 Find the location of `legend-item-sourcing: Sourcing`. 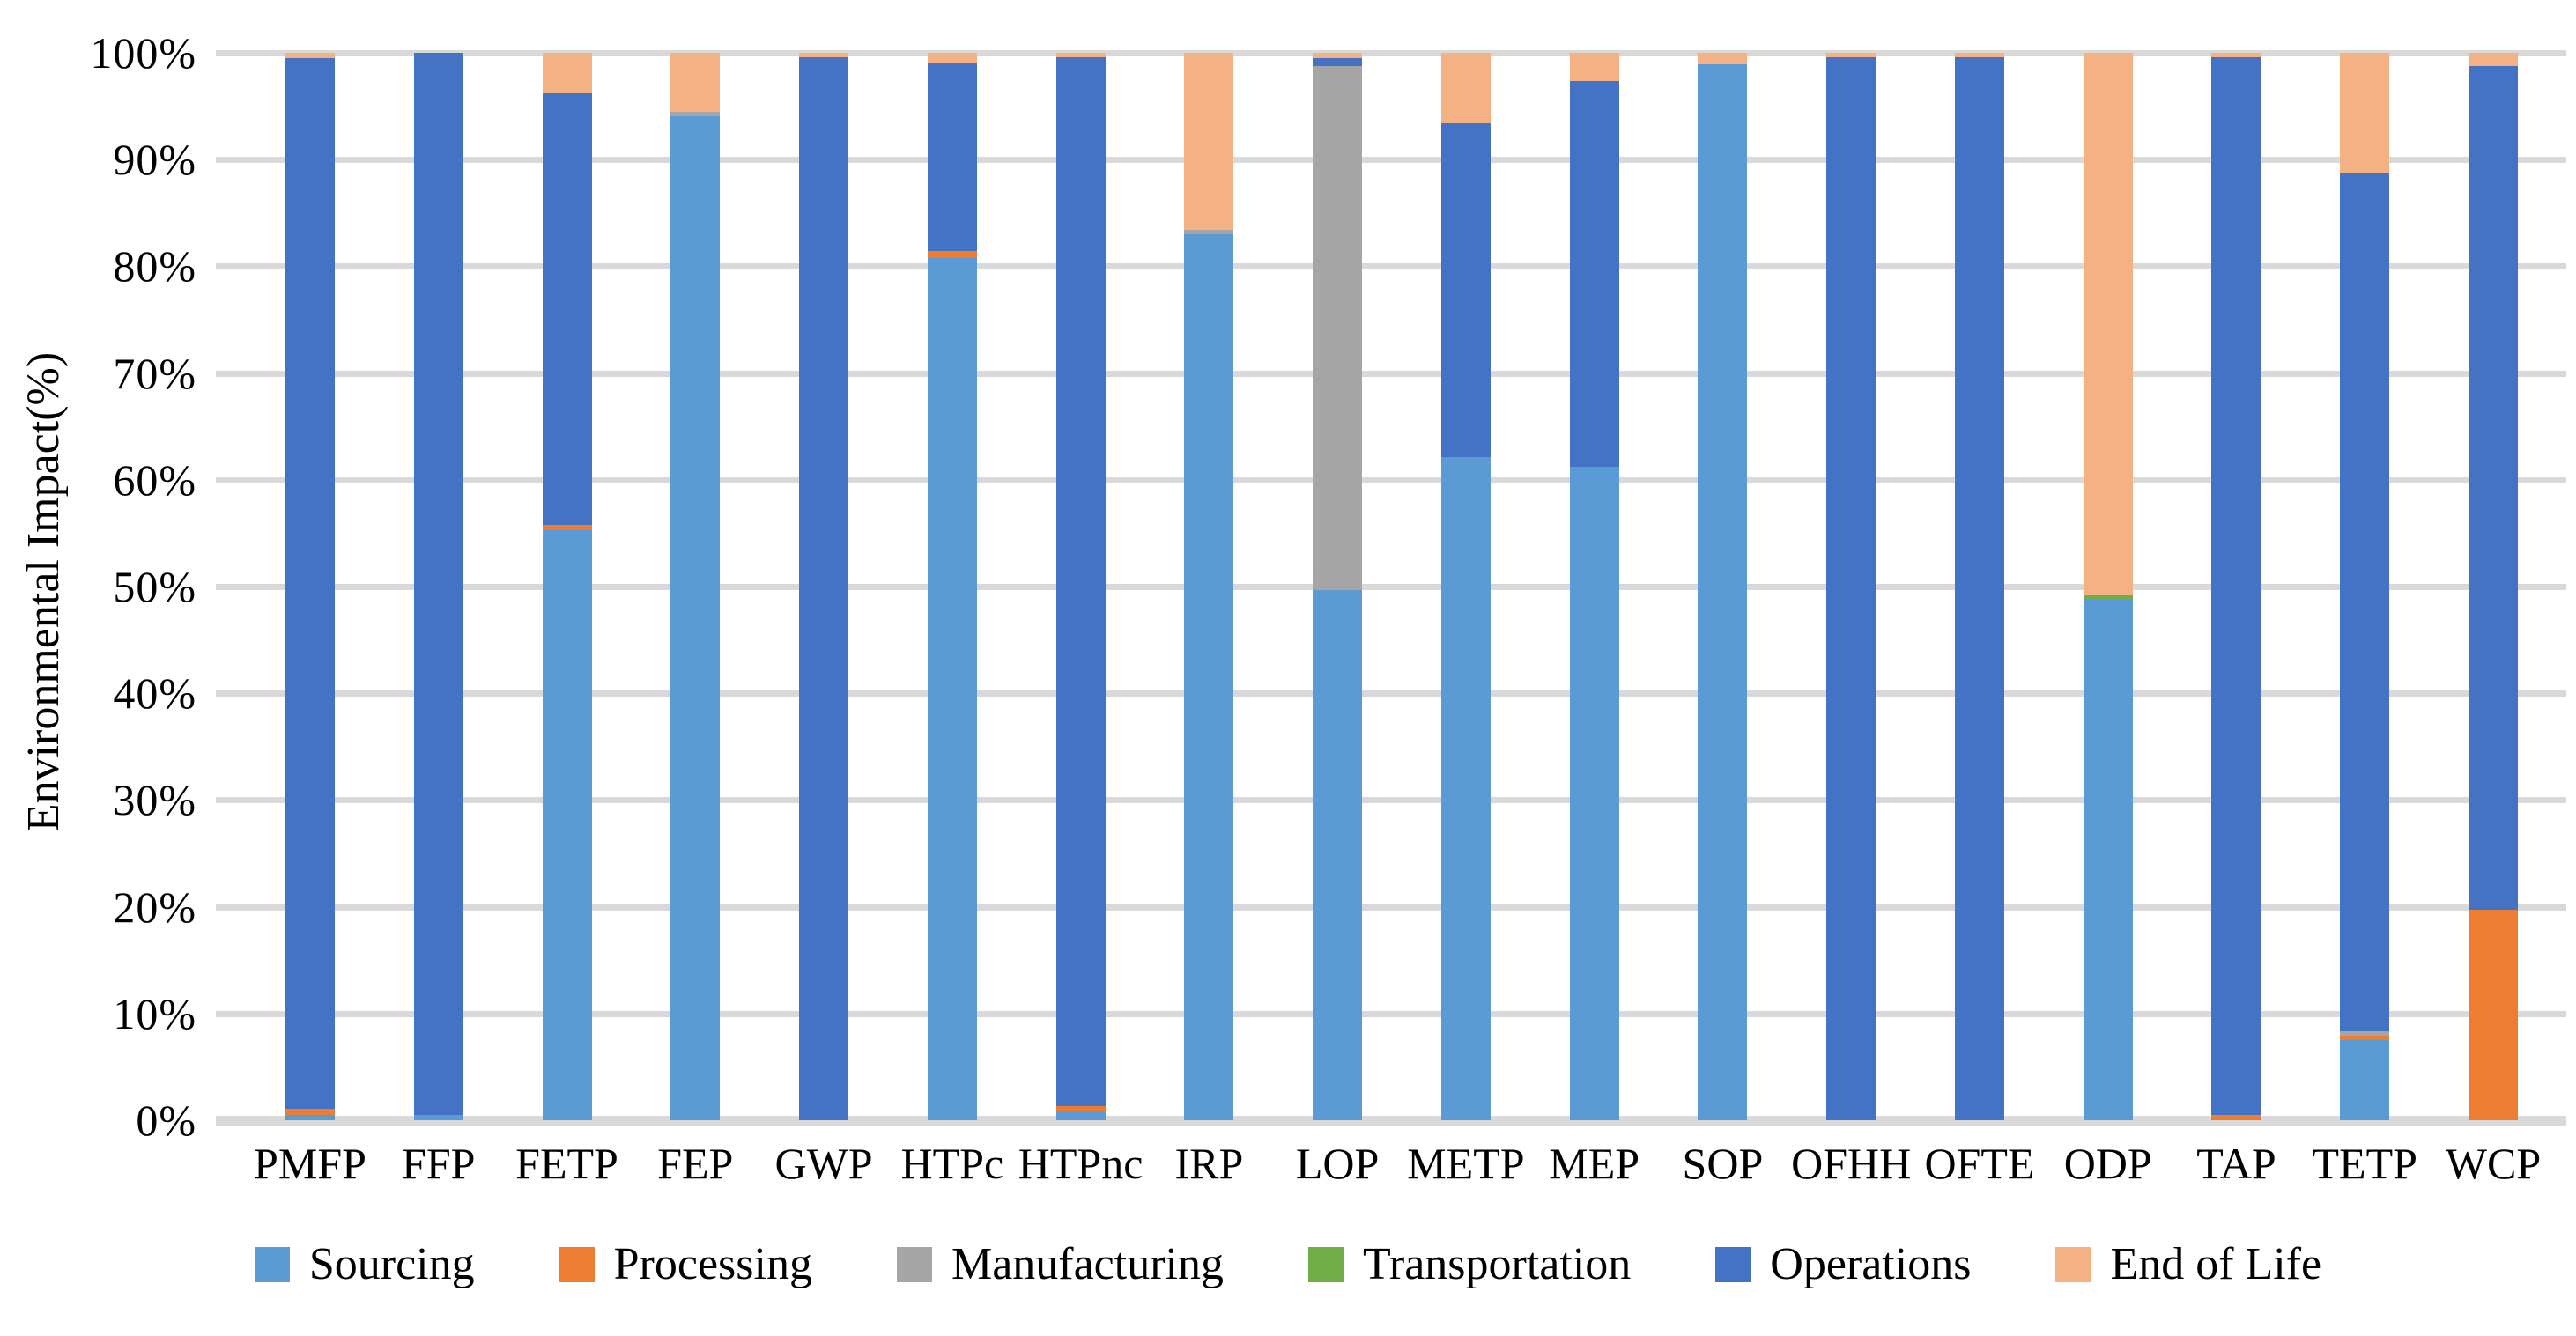

legend-item-sourcing: Sourcing is located at coordinates (365, 1264).